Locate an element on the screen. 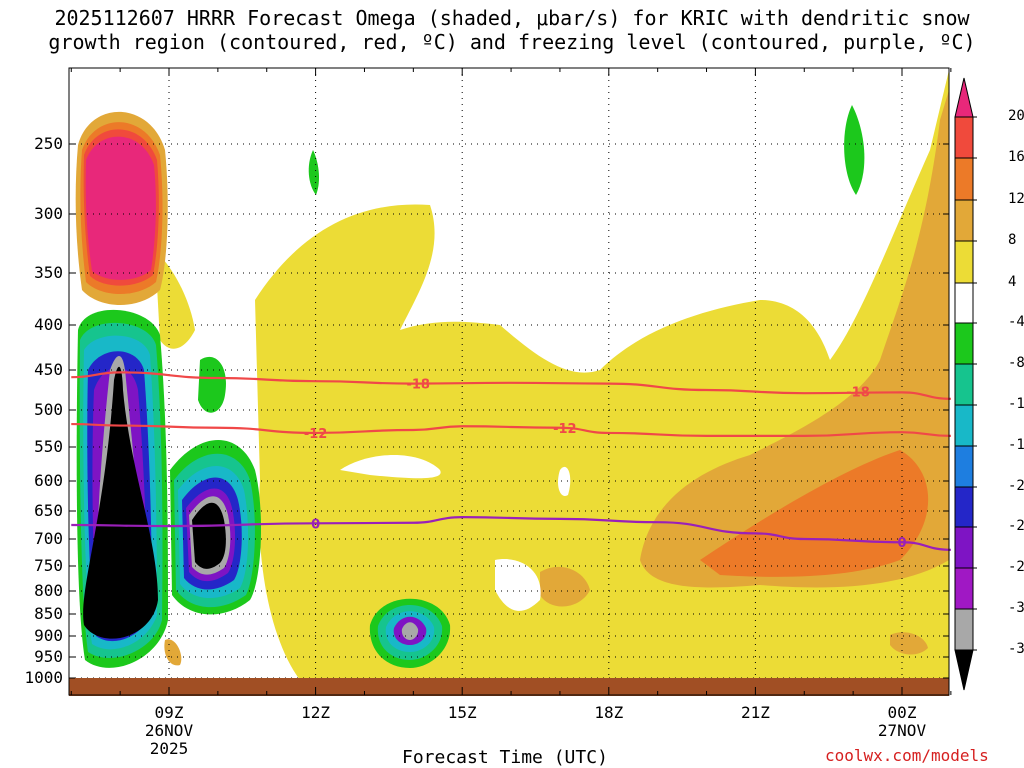 This screenshot has width=1024, height=768. x-tick-hour: 21Z is located at coordinates (755, 712).